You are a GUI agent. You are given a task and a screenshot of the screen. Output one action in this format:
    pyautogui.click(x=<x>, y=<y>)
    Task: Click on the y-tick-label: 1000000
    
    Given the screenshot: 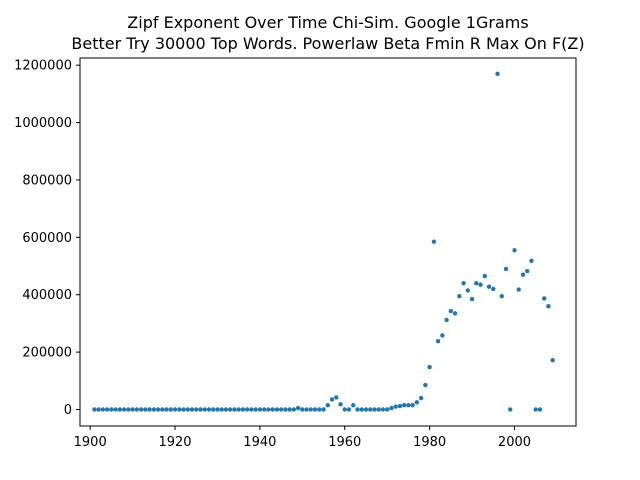 What is the action you would take?
    pyautogui.click(x=43, y=123)
    